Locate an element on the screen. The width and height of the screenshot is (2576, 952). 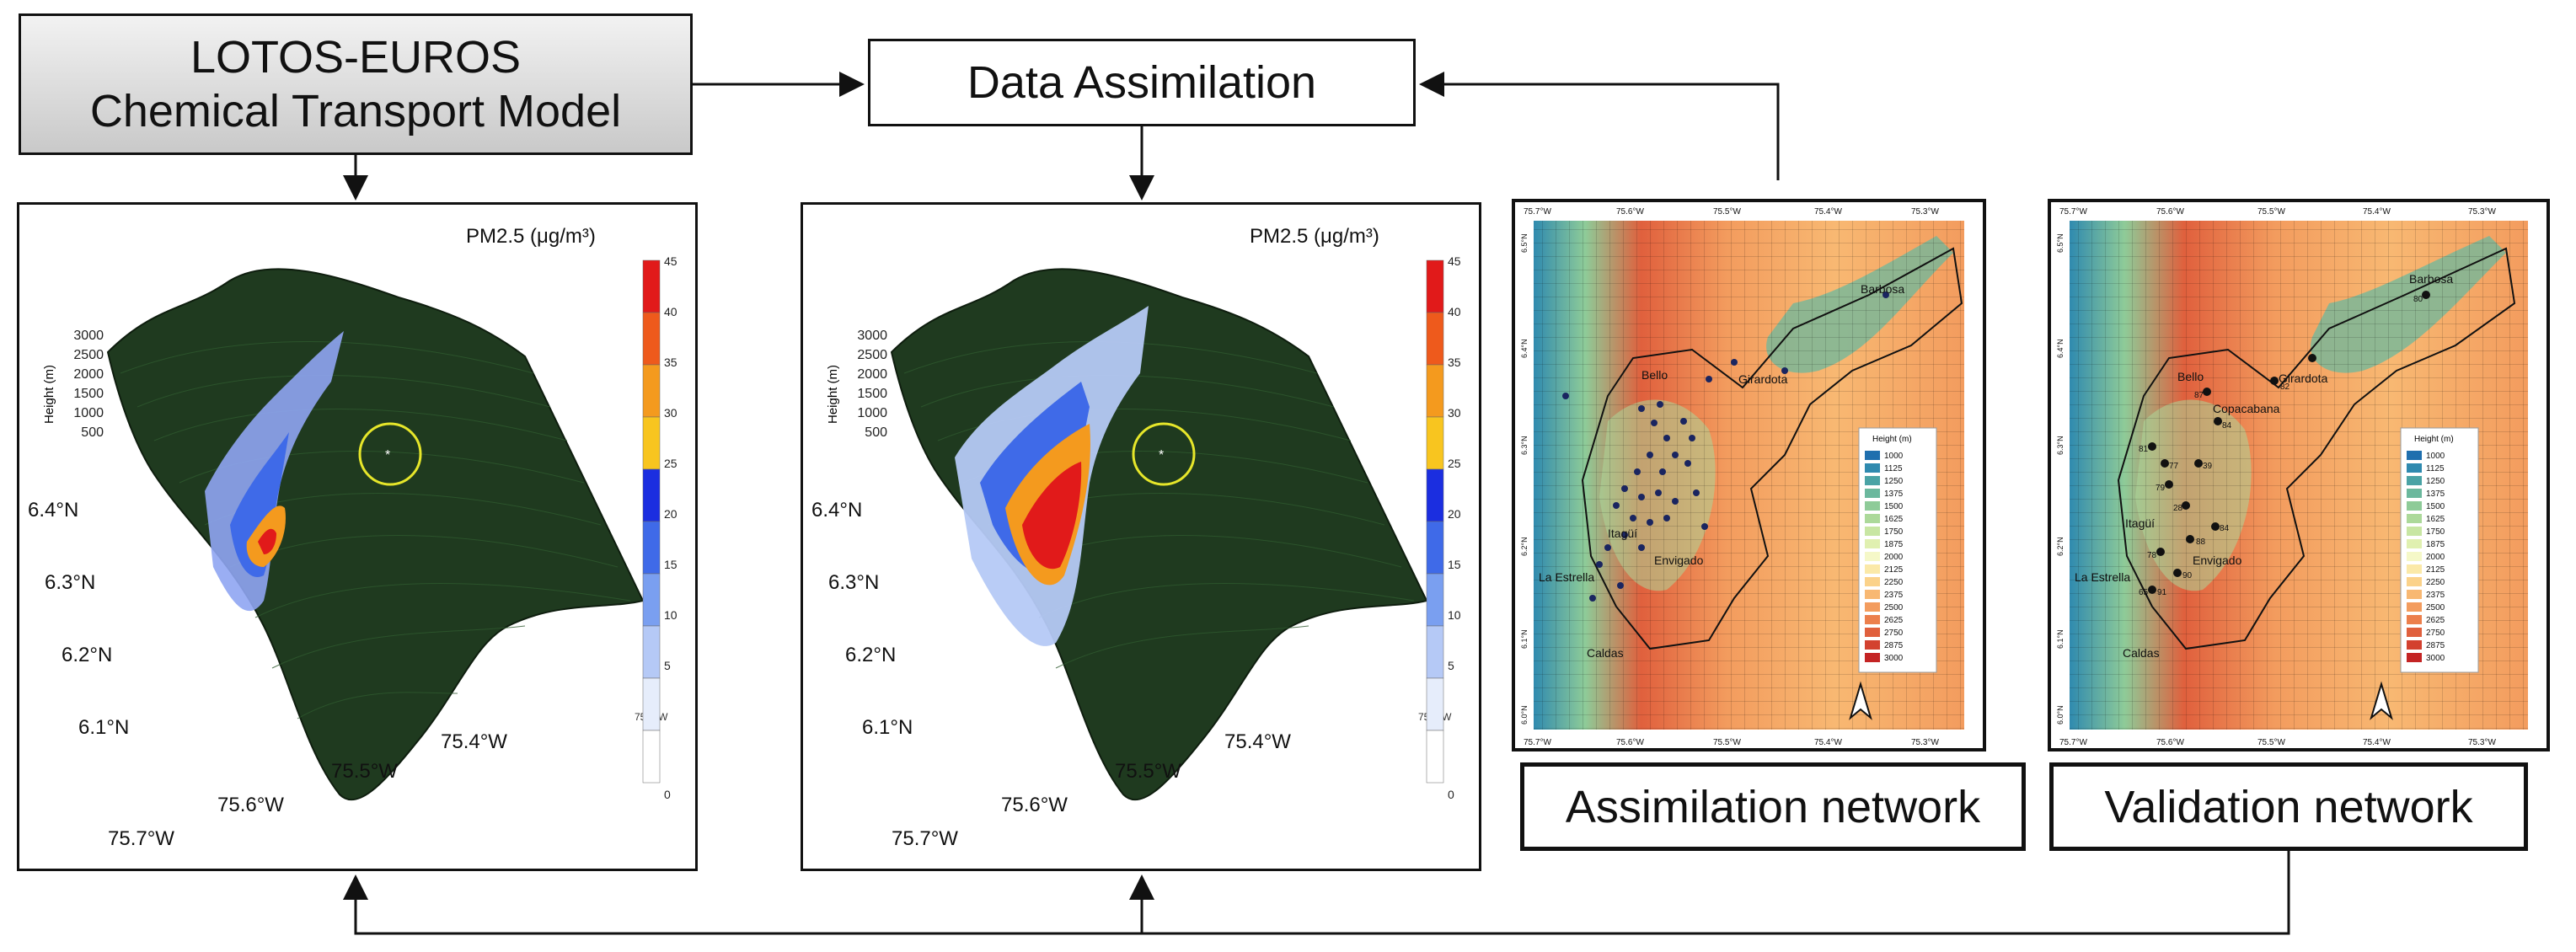
legend-label: 1000 is located at coordinates (1894, 457).